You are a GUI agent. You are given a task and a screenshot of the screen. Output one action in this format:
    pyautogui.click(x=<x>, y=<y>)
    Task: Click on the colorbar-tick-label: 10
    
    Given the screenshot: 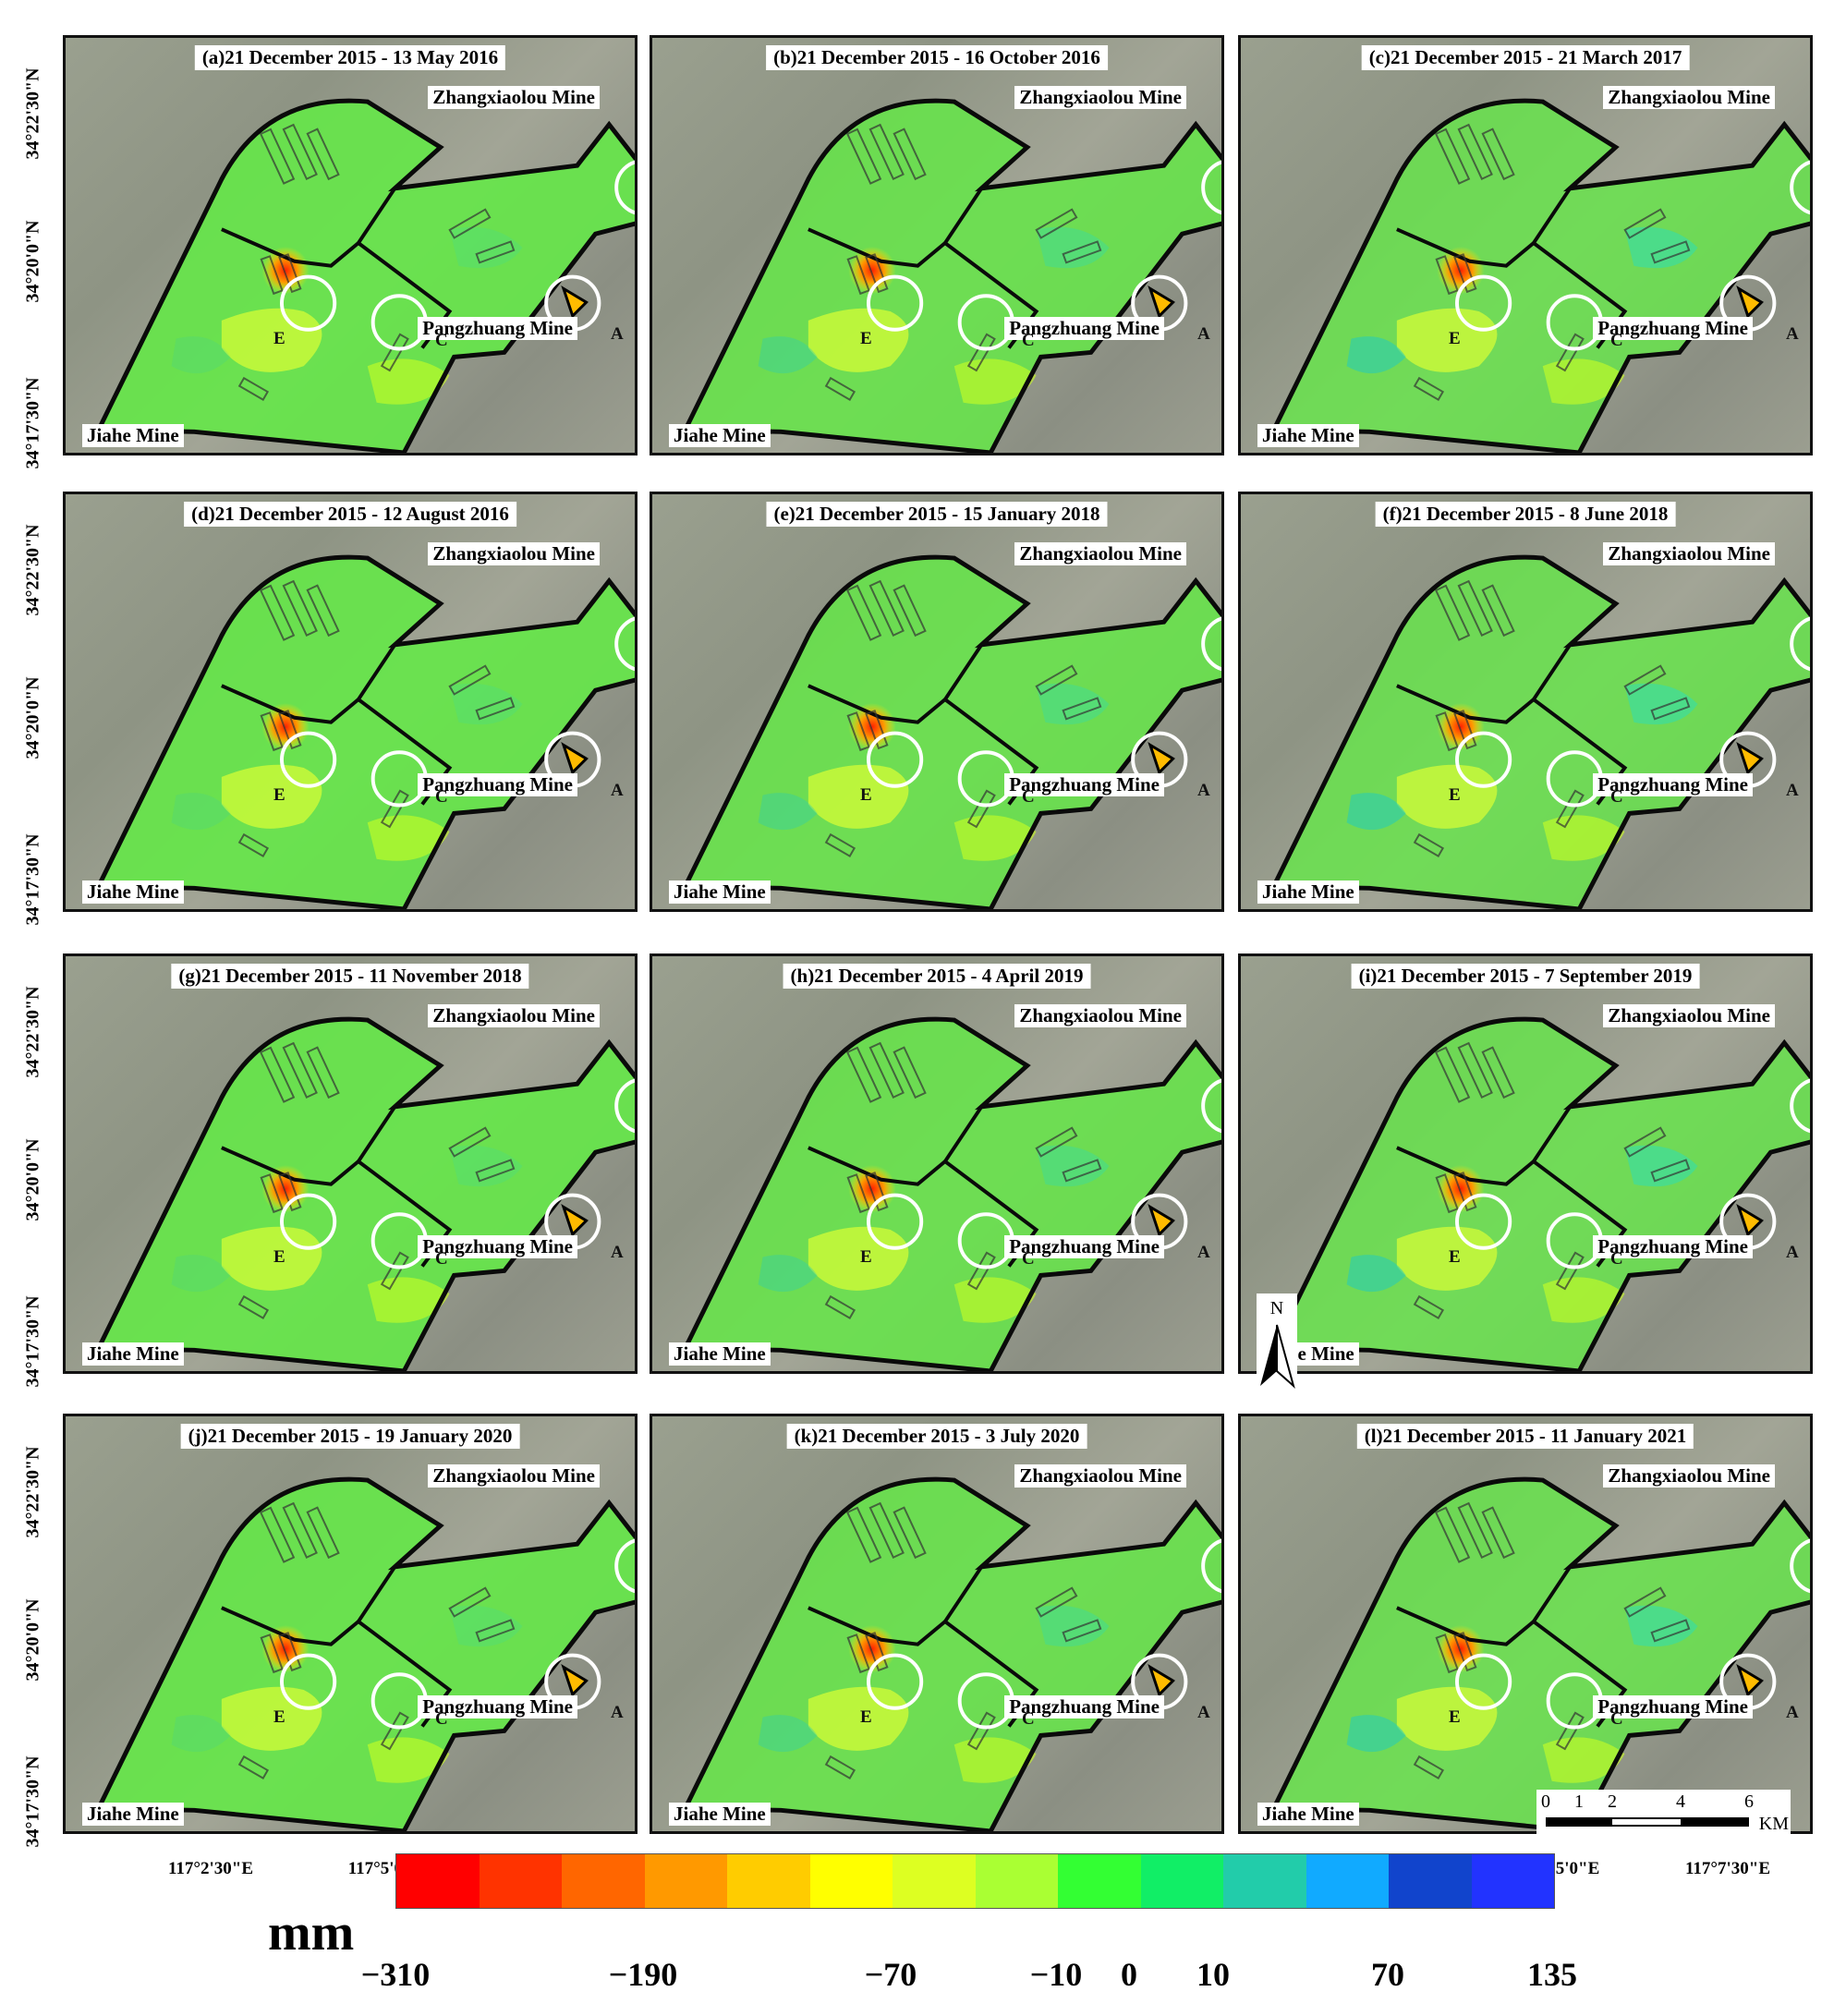 What is the action you would take?
    pyautogui.click(x=1213, y=1974)
    